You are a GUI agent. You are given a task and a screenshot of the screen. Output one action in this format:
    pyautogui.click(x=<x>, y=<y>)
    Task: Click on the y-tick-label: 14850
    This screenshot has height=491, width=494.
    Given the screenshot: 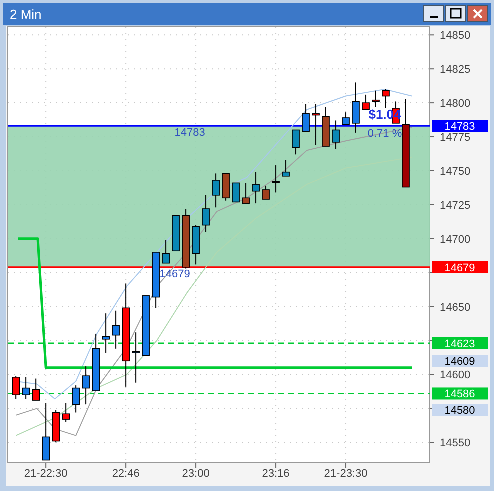 What is the action you would take?
    pyautogui.click(x=455, y=36)
    